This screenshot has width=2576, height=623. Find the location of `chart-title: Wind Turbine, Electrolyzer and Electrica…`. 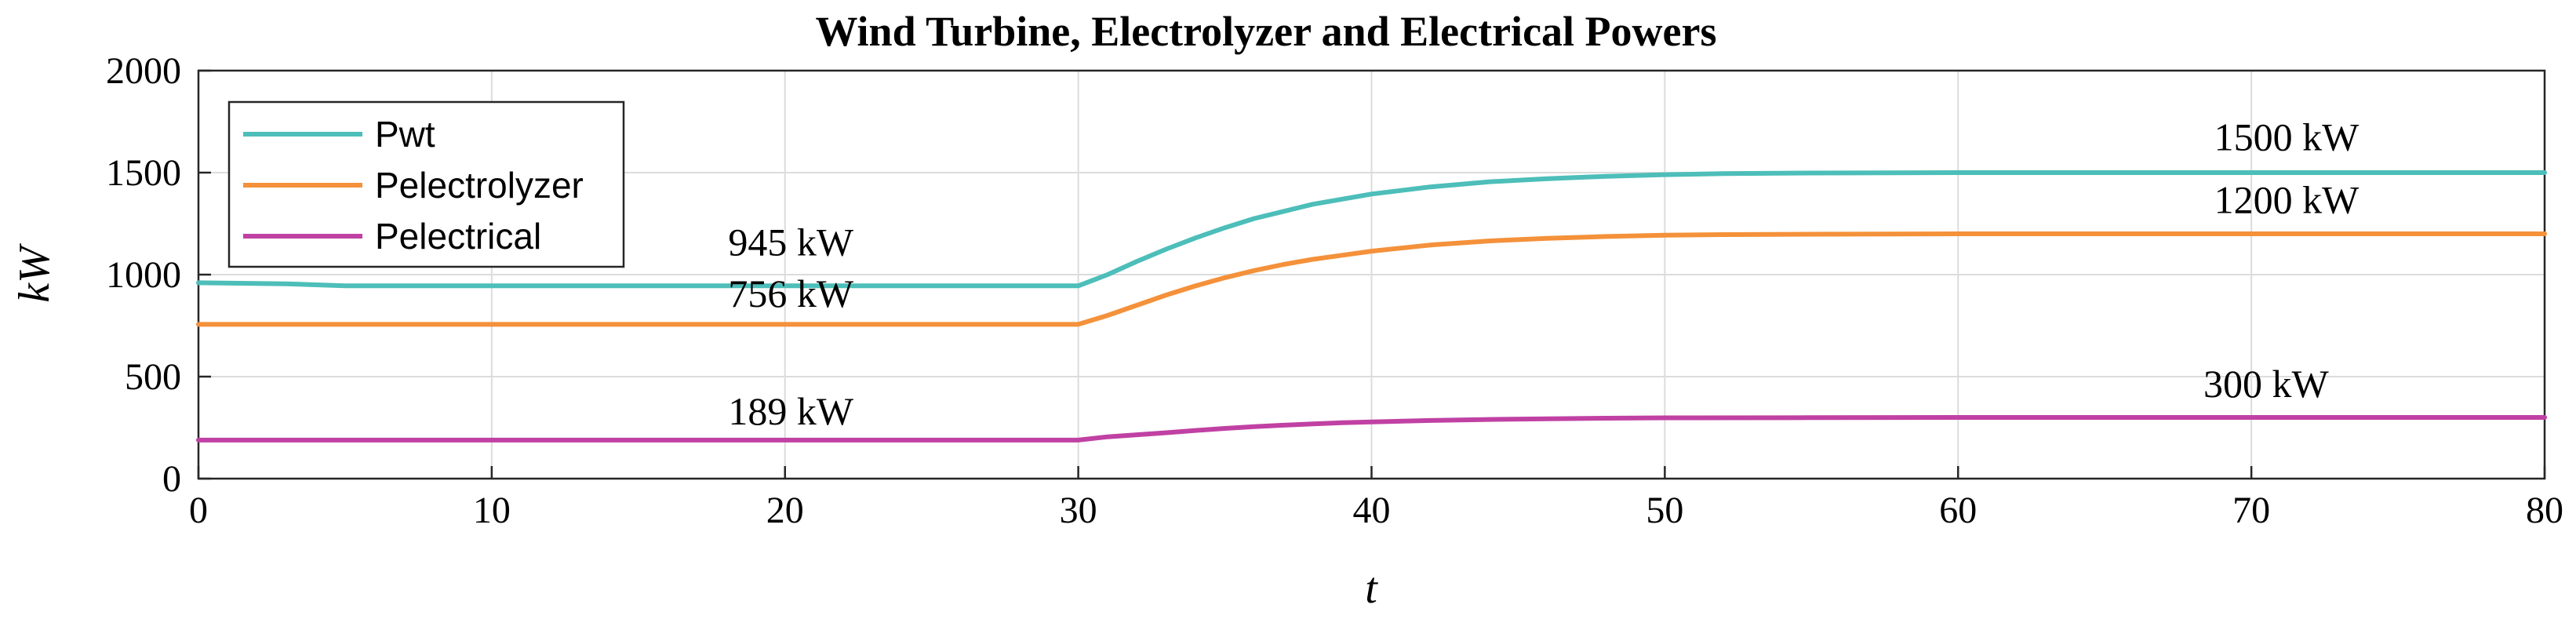

chart-title: Wind Turbine, Electrolyzer and Electrica… is located at coordinates (1266, 31).